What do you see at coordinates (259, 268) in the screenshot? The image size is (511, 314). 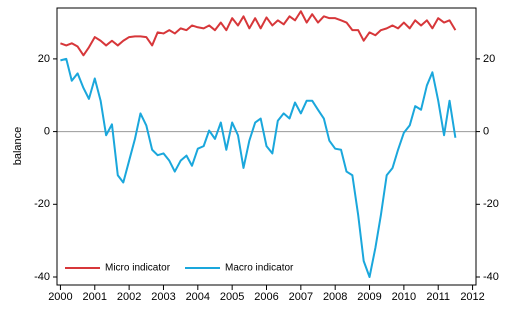 I see `legend-label: Macro indicator` at bounding box center [259, 268].